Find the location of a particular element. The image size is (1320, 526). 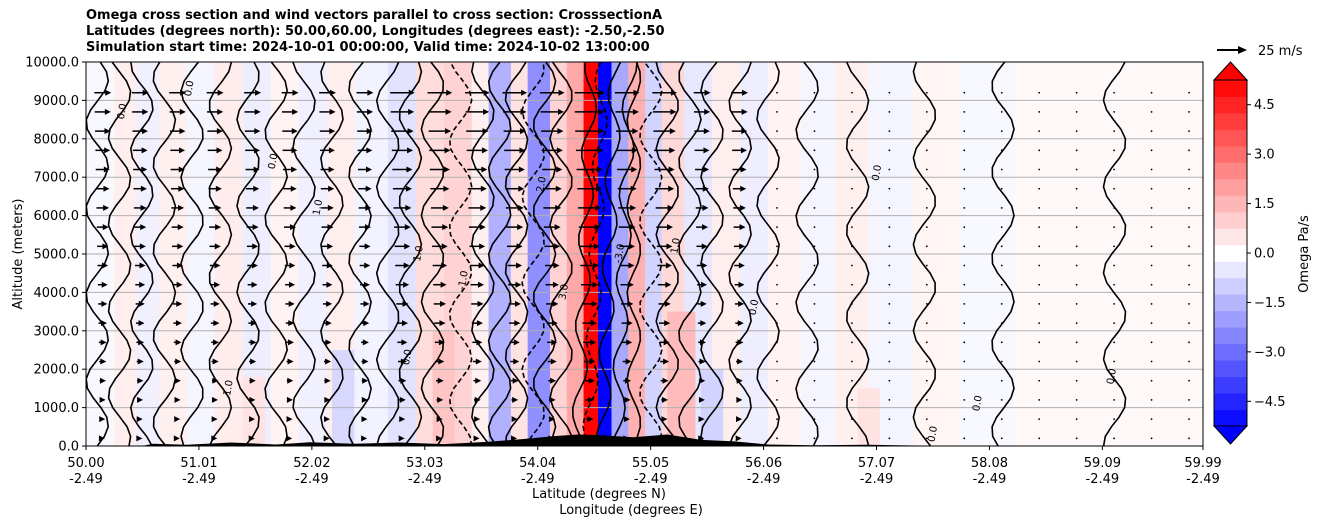

colorbar-tick-label: −4.5 is located at coordinates (1270, 402).